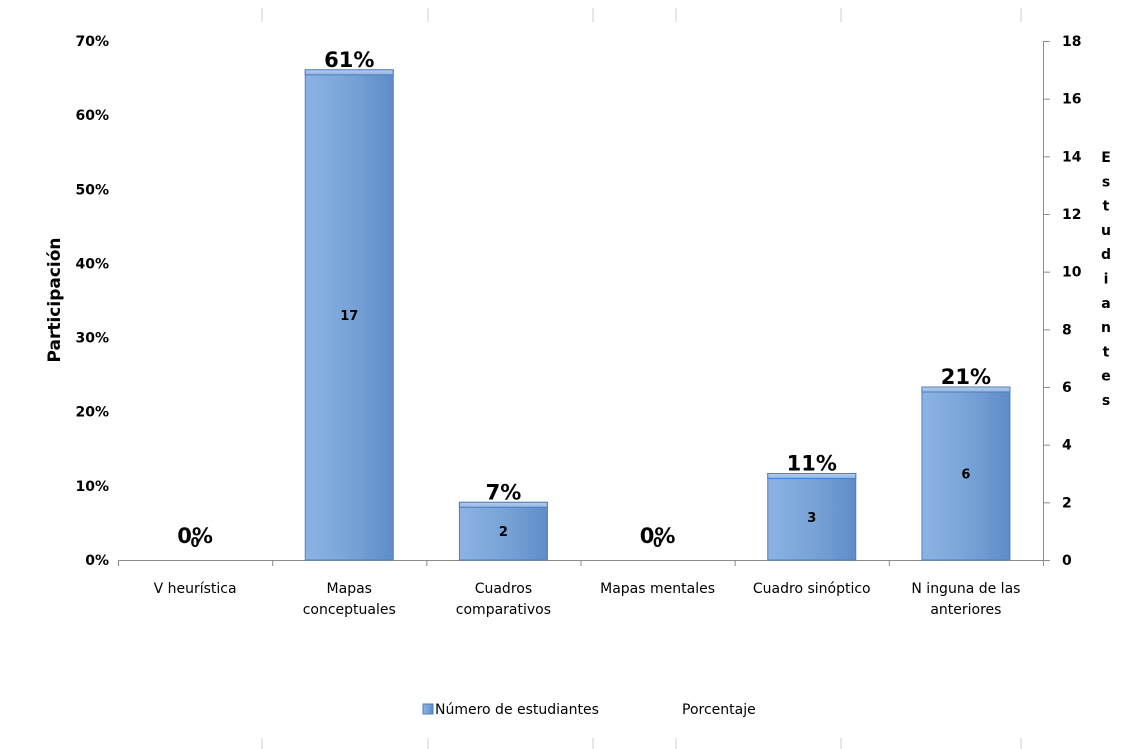  What do you see at coordinates (349, 610) in the screenshot?
I see `x-tick-label: conceptuales` at bounding box center [349, 610].